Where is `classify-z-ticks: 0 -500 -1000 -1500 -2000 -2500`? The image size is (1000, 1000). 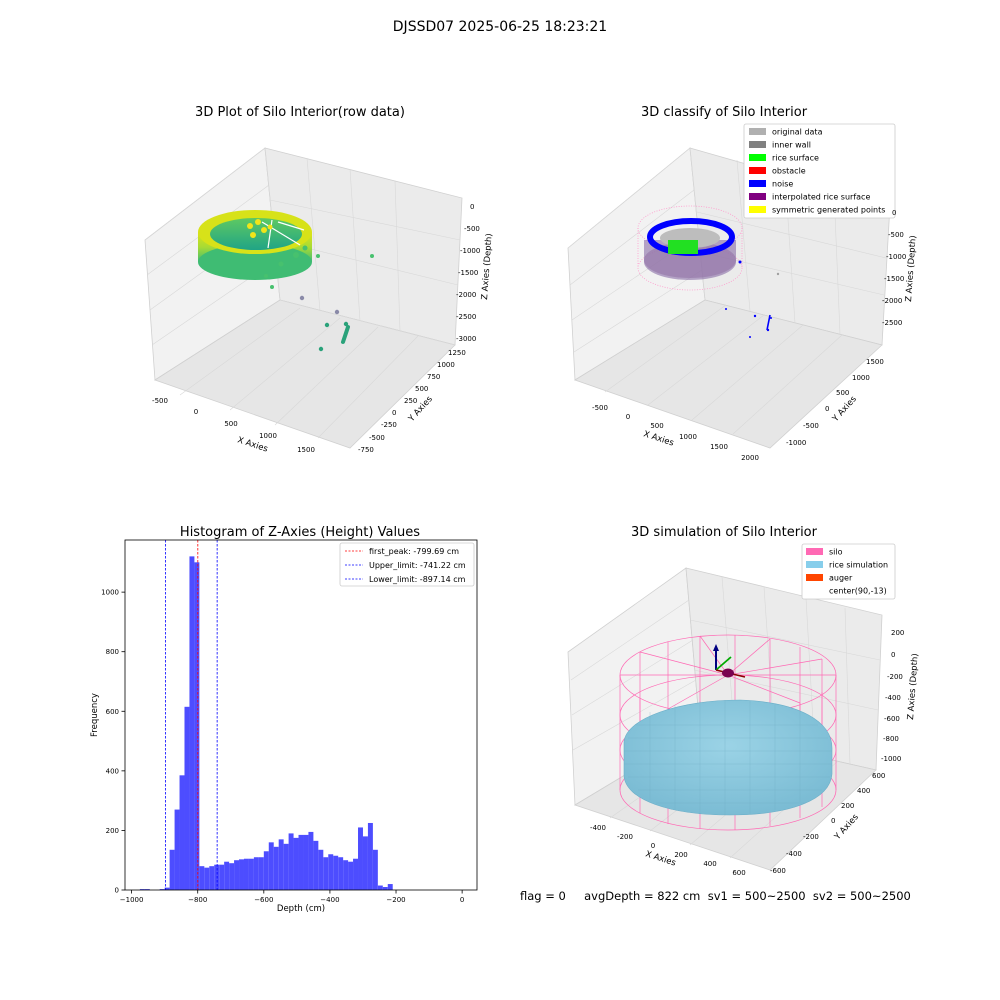 classify-z-ticks: 0 -500 -1000 -1500 -2000 -2500 is located at coordinates (894, 268).